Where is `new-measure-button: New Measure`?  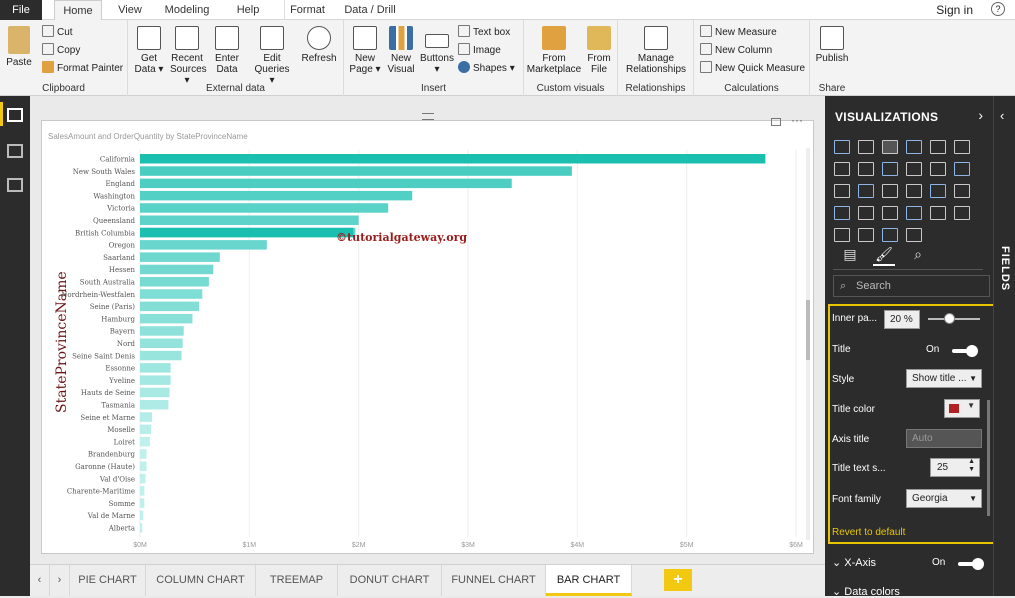 new-measure-button: New Measure is located at coordinates (738, 33).